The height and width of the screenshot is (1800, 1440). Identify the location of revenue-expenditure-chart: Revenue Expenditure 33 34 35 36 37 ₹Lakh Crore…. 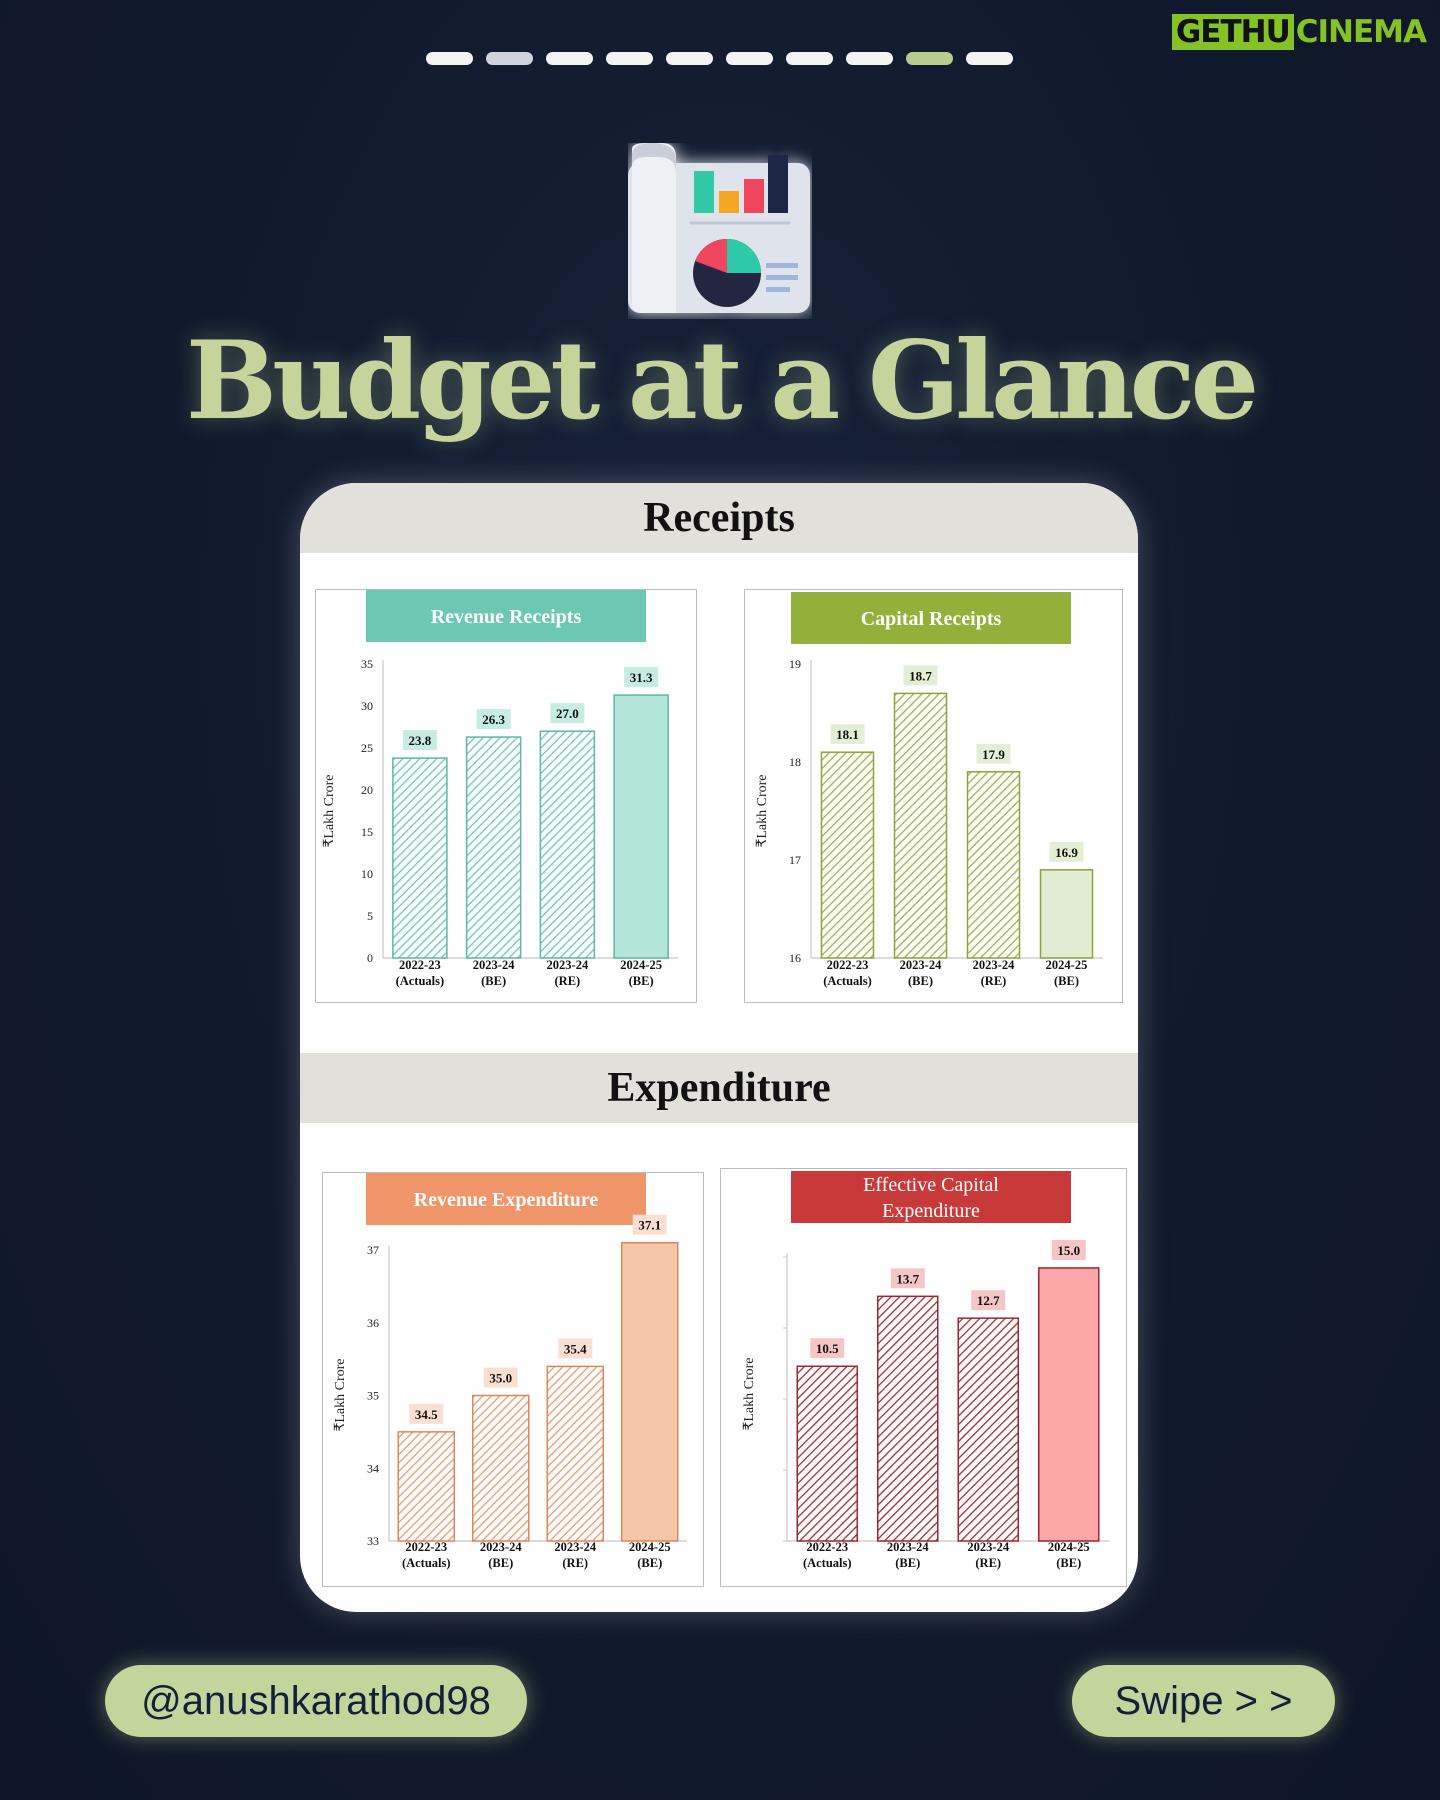
(510, 1371).